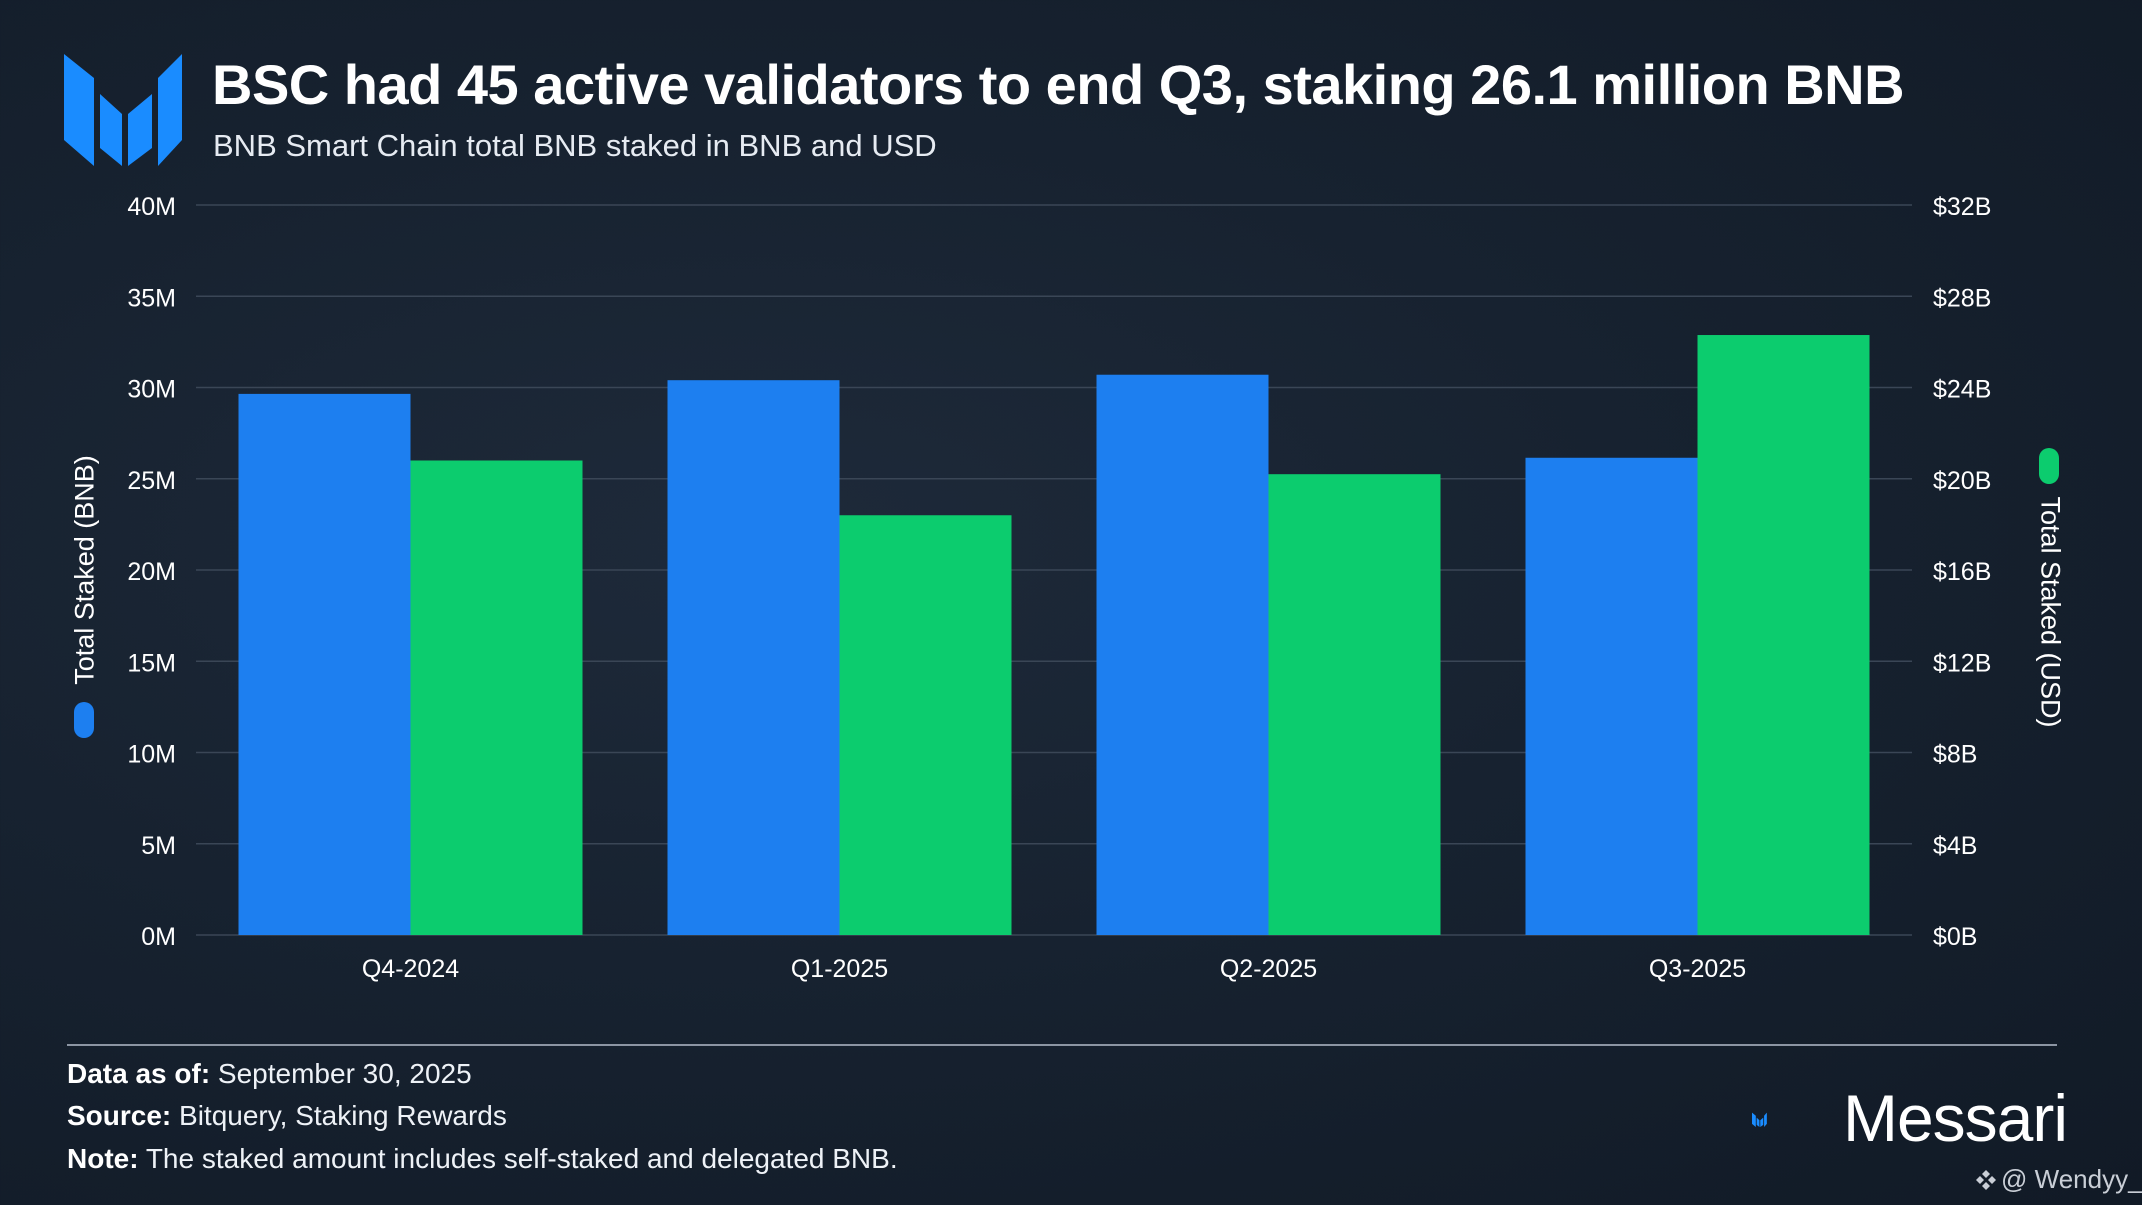  I want to click on x-tick-label: Q4-2024, so click(410, 969).